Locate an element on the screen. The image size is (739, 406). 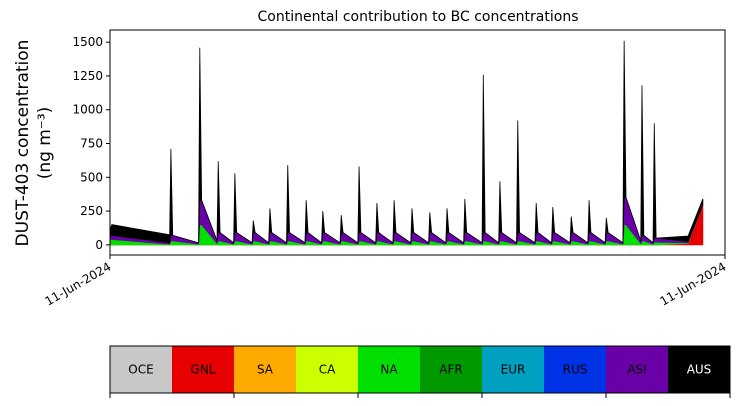
colorbar-label: ASI is located at coordinates (636, 370).